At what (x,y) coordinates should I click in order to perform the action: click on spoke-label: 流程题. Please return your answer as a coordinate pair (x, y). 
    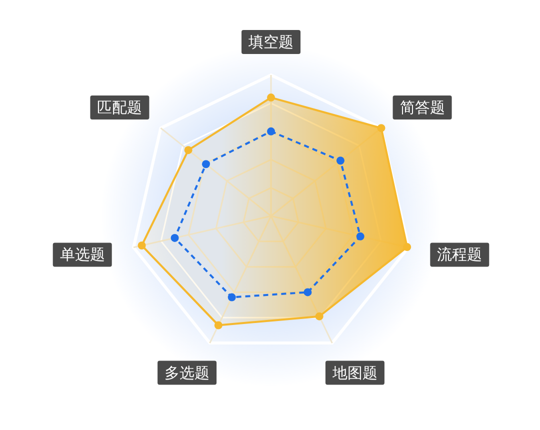
    Looking at the image, I should click on (459, 255).